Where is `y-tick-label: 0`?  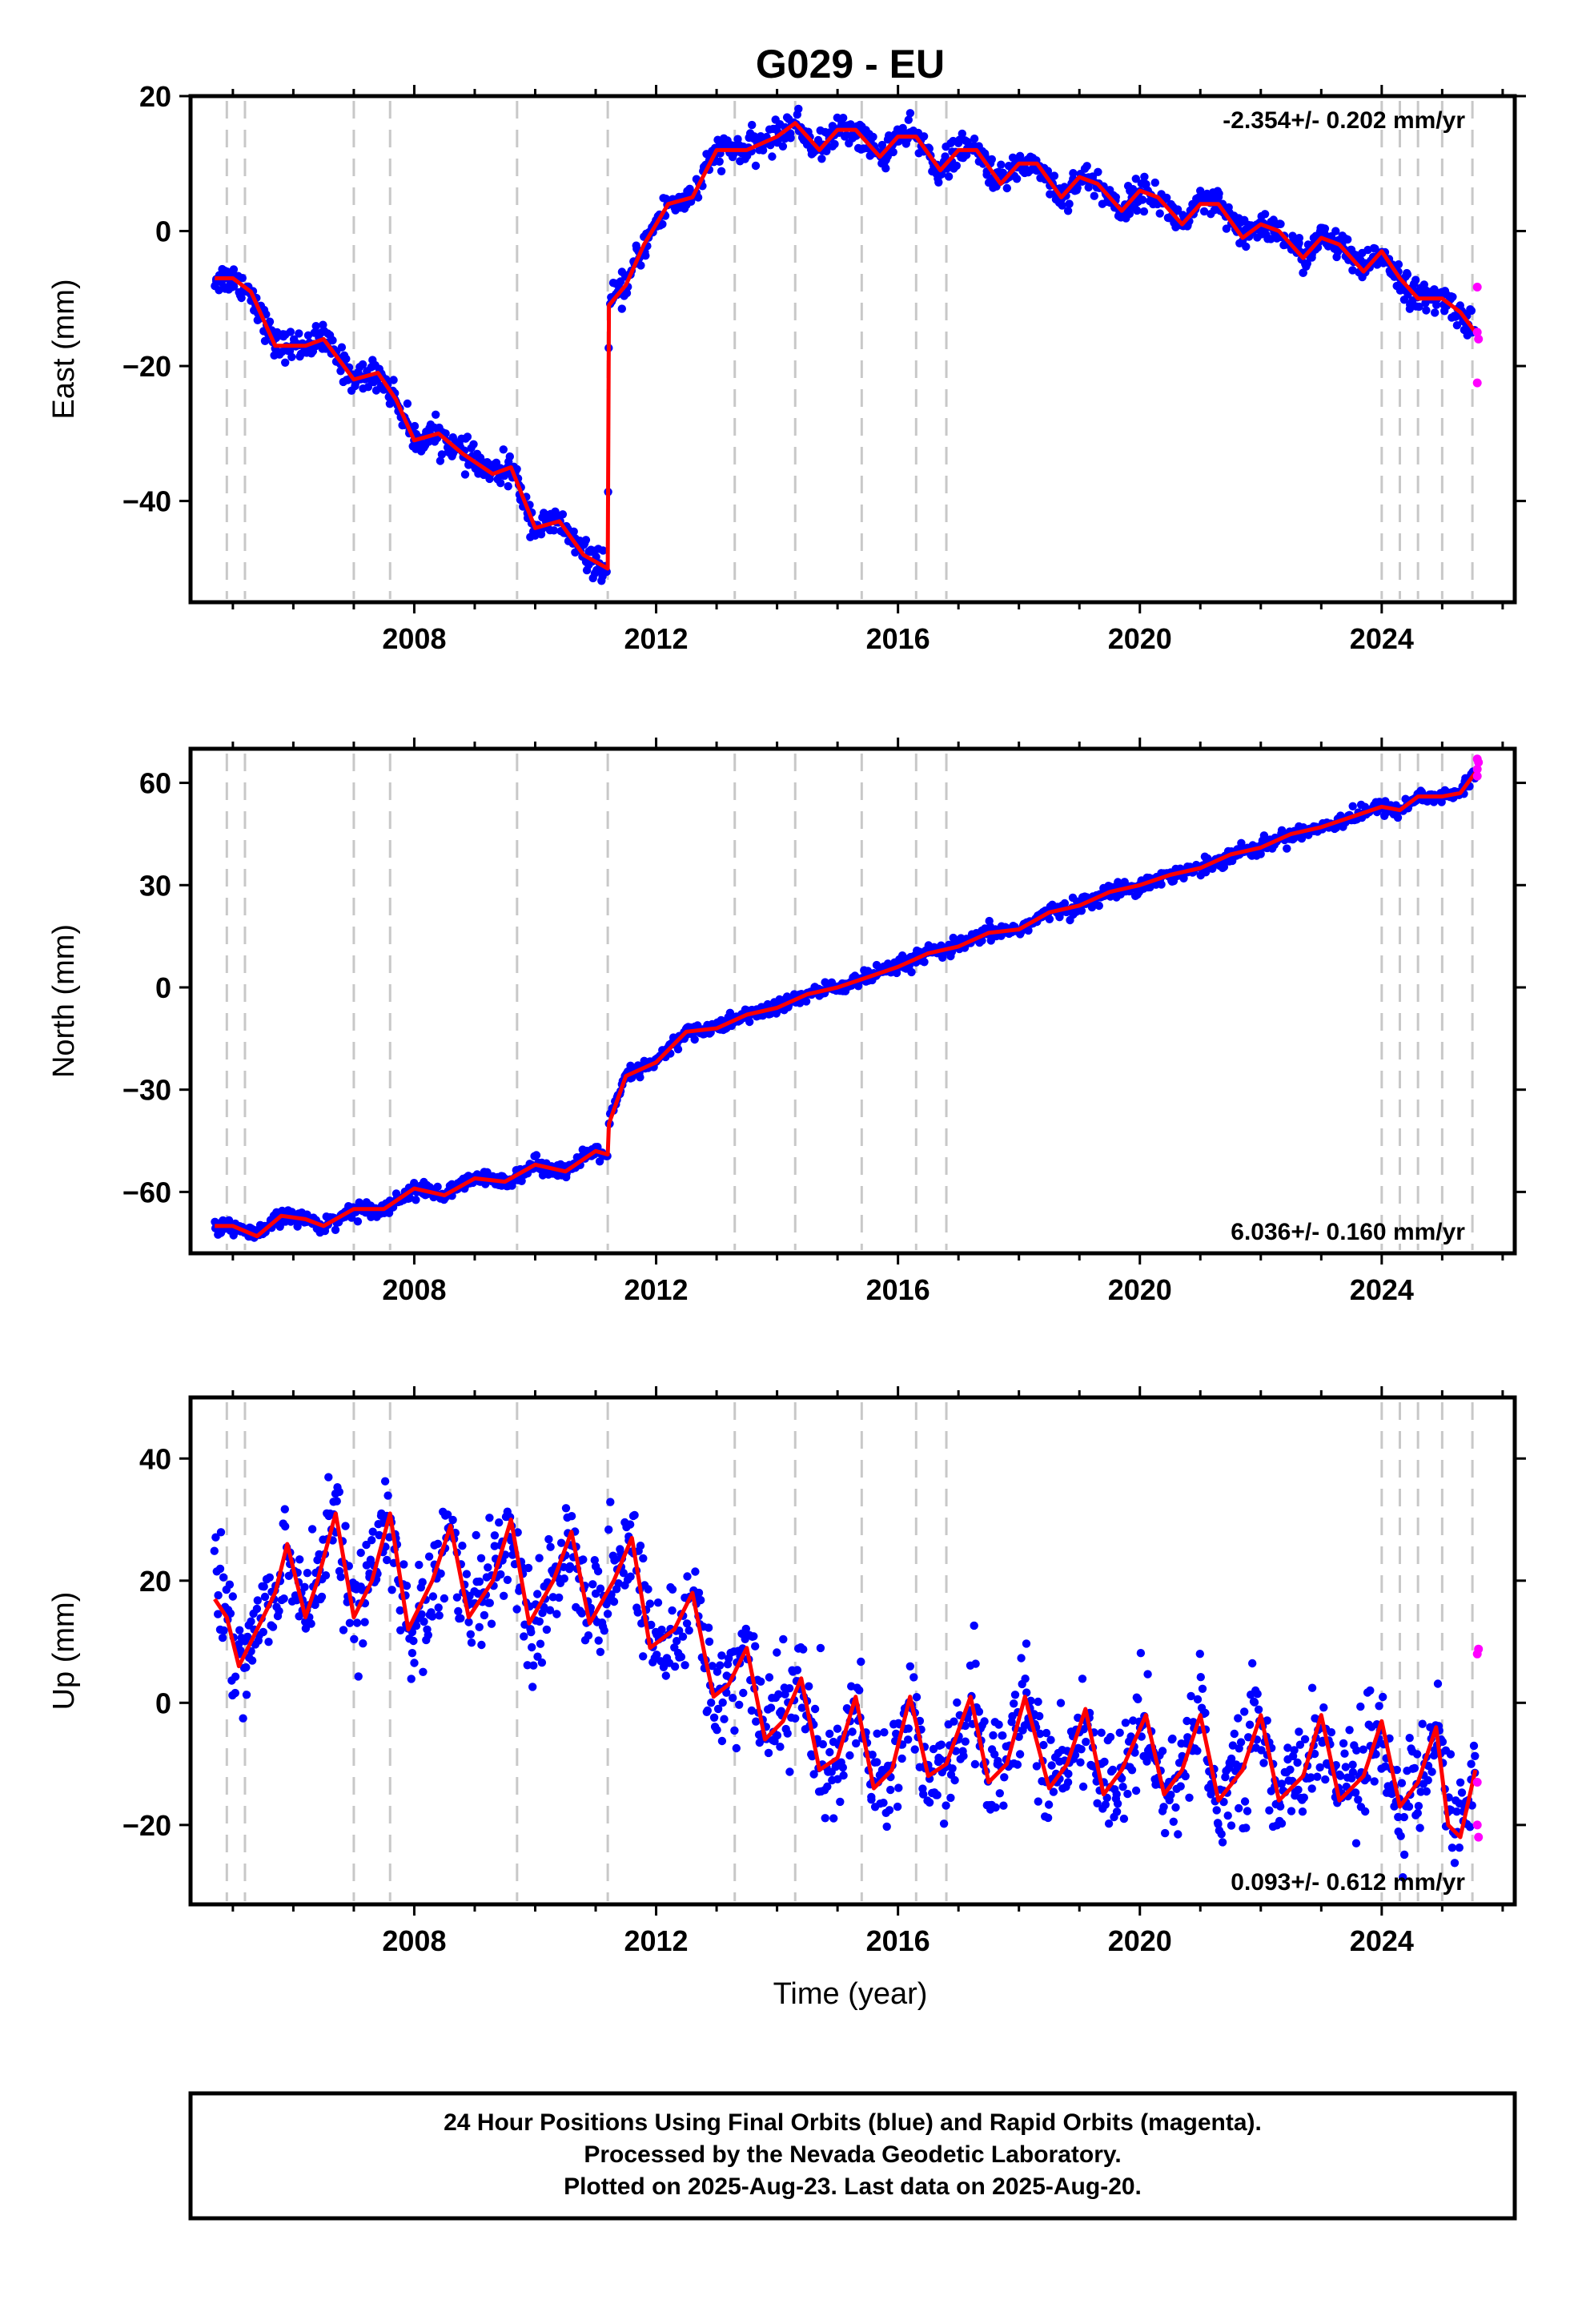 y-tick-label: 0 is located at coordinates (163, 1703).